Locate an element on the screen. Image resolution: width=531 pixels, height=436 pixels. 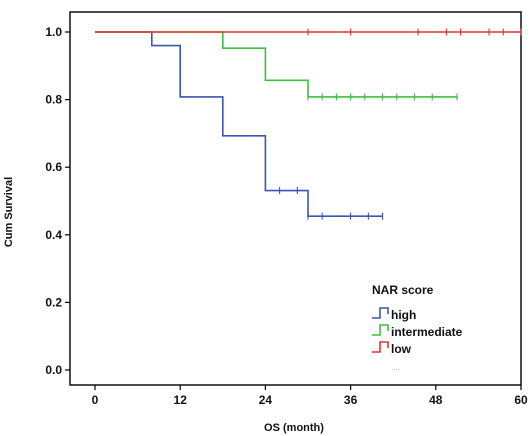
x-tick-label: 36 is located at coordinates (351, 400).